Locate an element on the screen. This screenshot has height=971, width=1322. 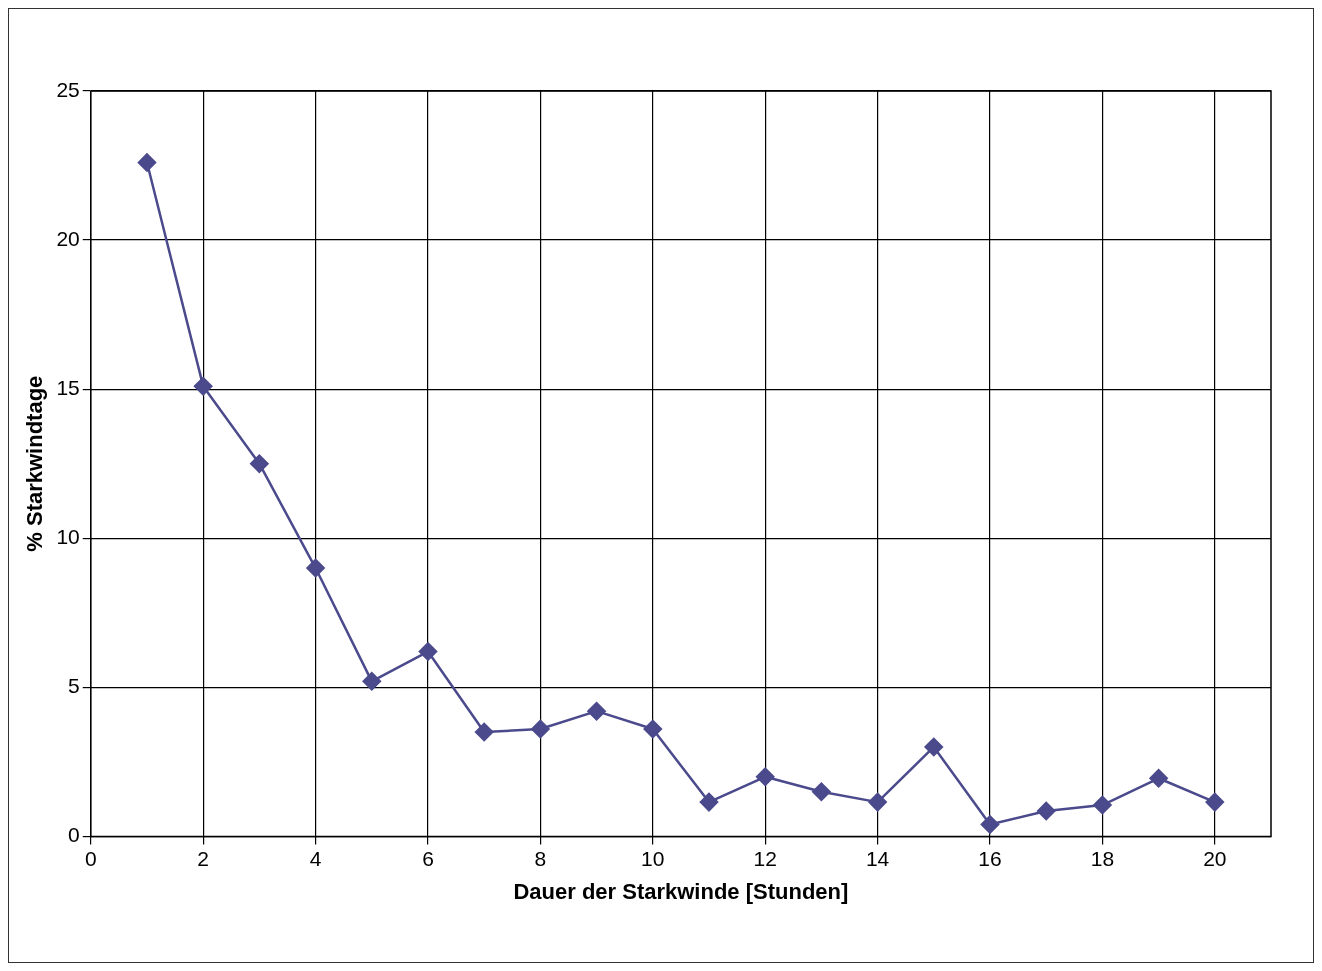
y-tick-label: 20 is located at coordinates (68, 238).